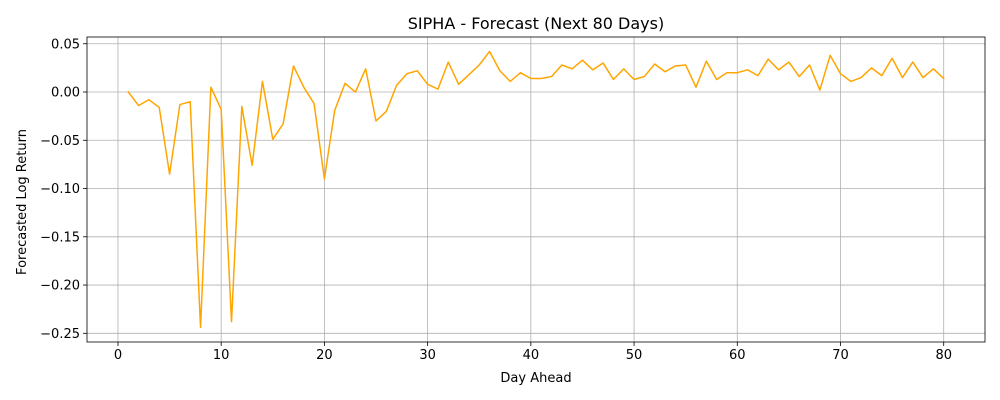 The width and height of the screenshot is (1000, 400). What do you see at coordinates (60, 189) in the screenshot?
I see `y-tick-label: −0.10` at bounding box center [60, 189].